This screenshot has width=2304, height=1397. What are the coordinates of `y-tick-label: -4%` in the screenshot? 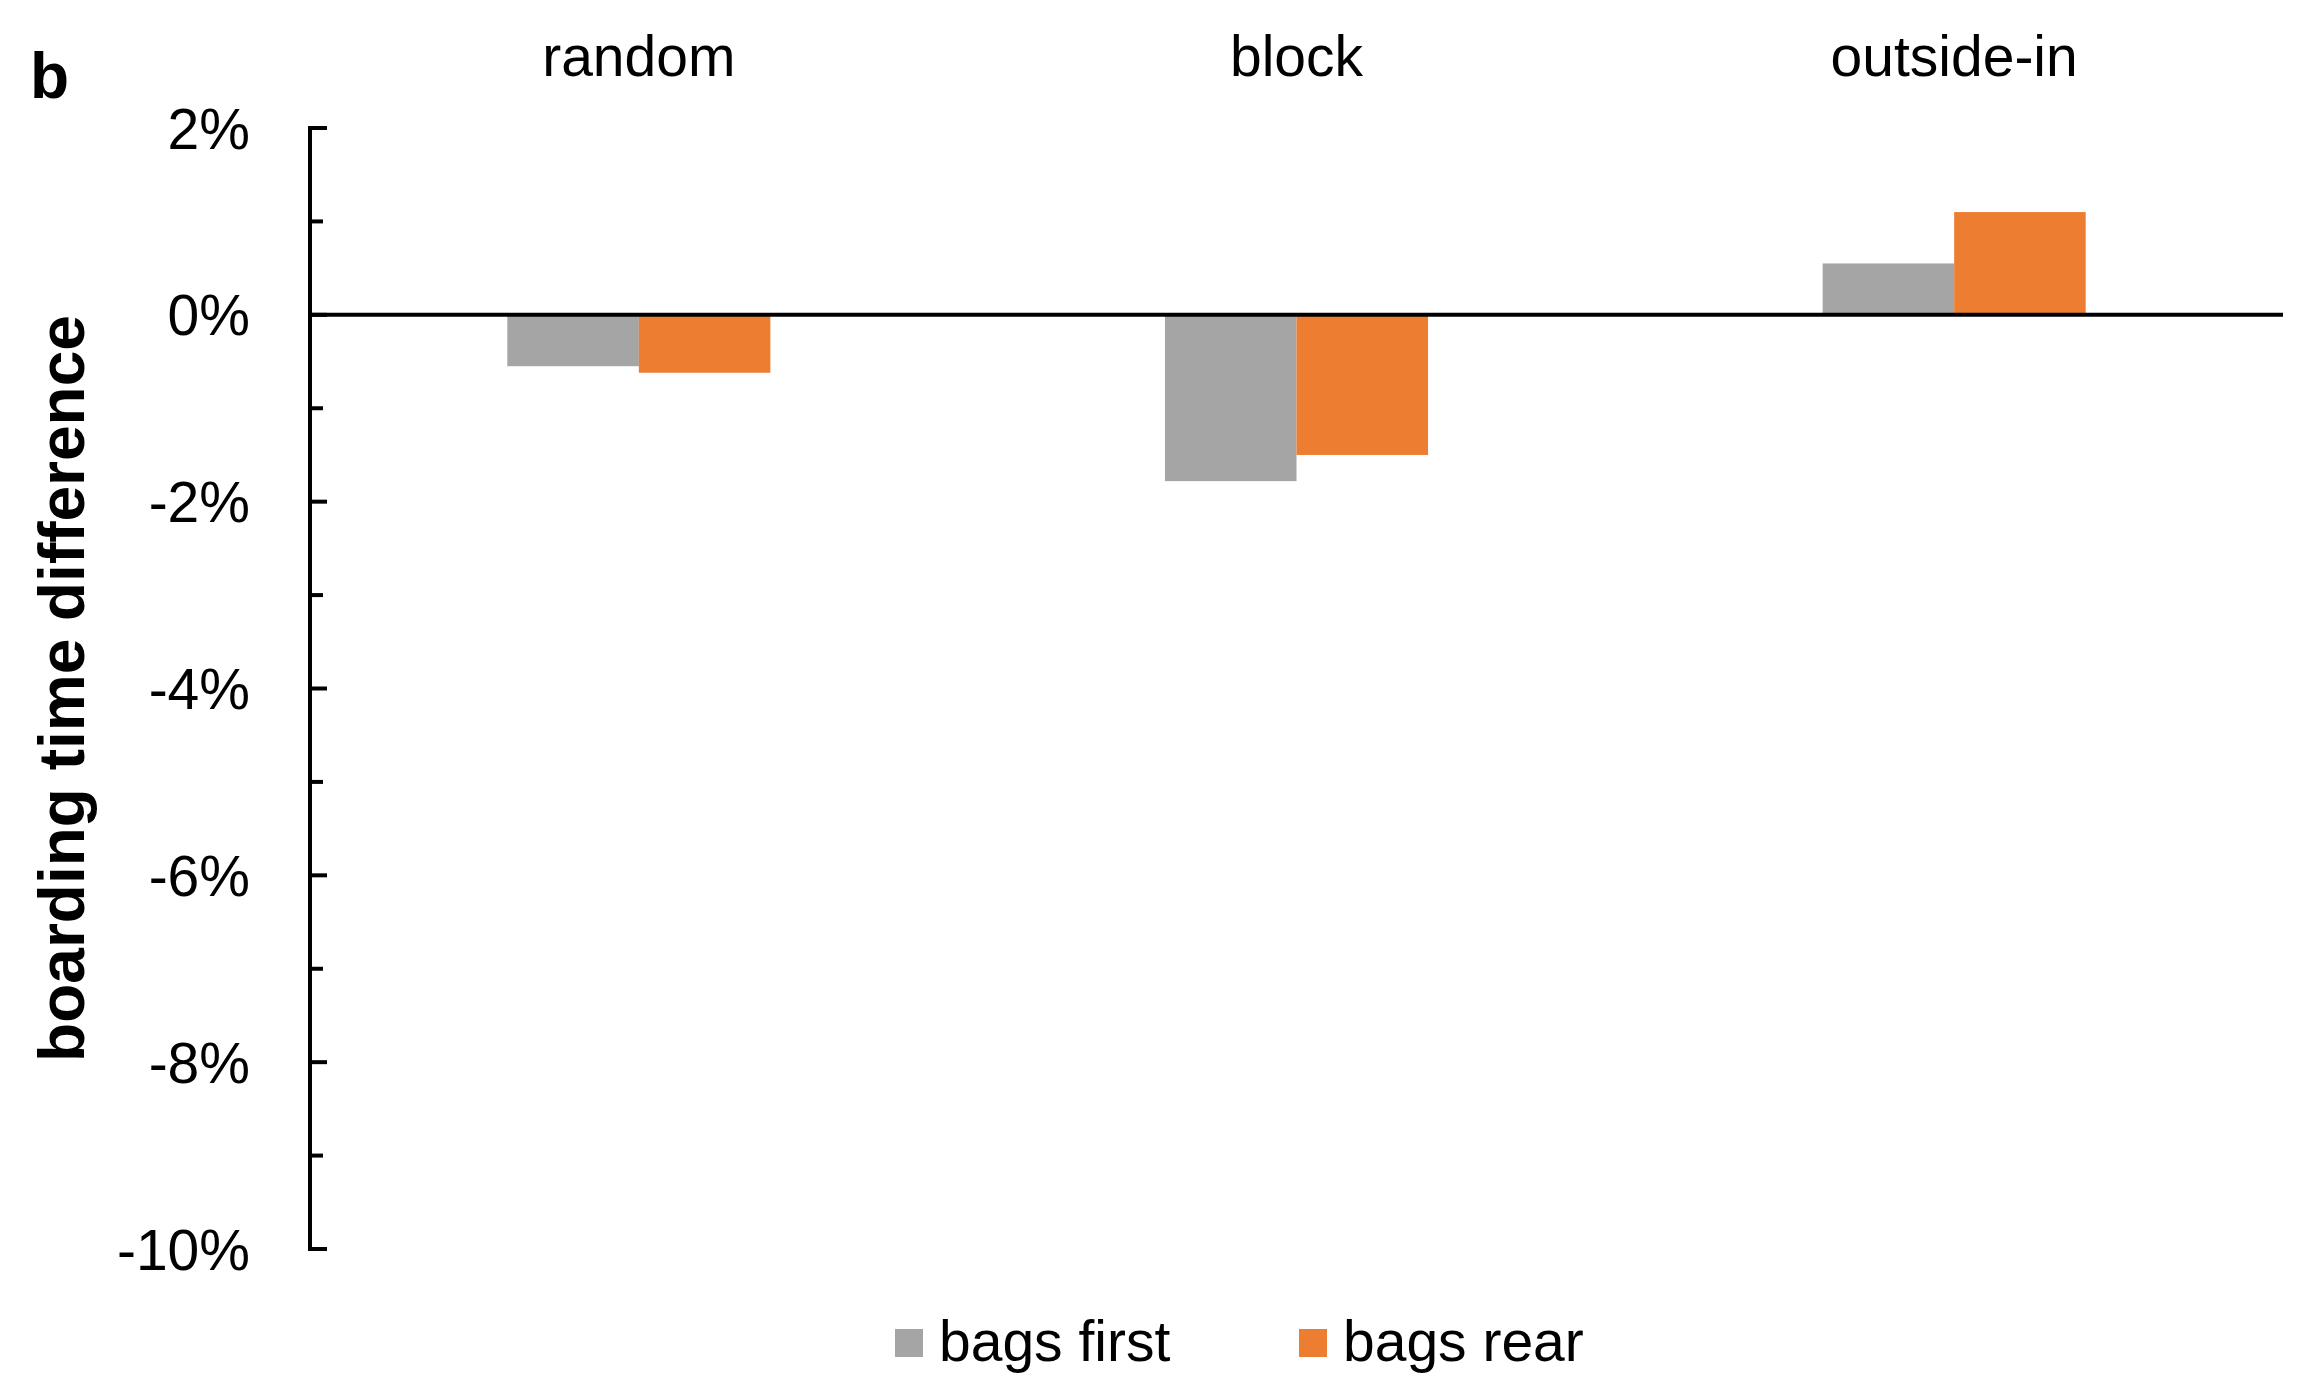 It's located at (199, 689).